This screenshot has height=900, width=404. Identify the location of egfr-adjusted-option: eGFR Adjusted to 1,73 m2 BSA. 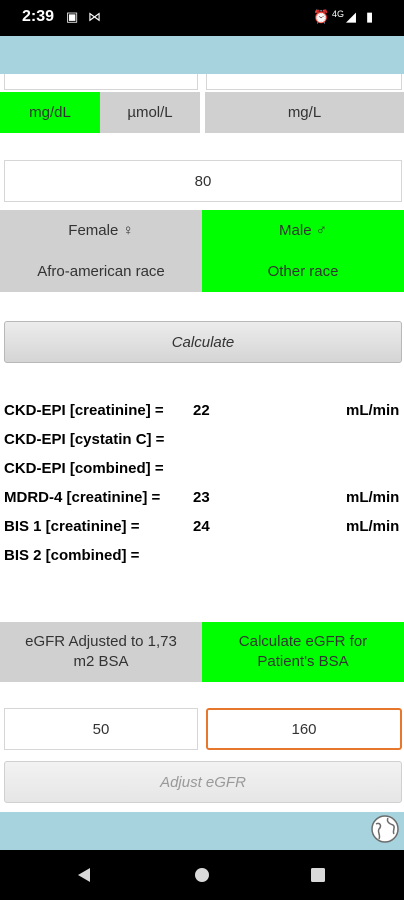
(101, 652).